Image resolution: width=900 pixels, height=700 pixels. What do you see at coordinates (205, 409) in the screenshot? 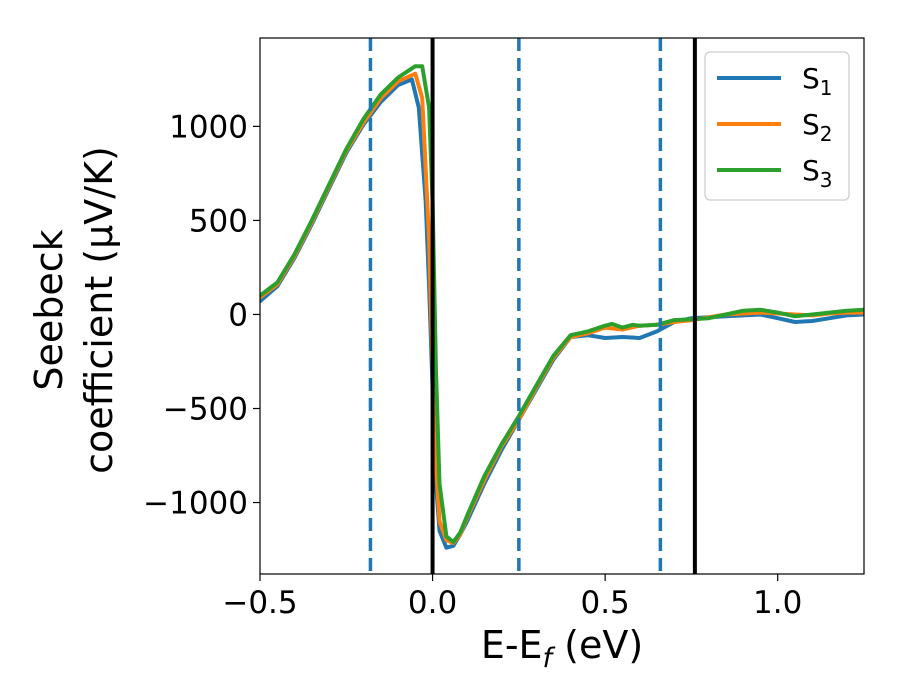
I see `y-tick-label: −500` at bounding box center [205, 409].